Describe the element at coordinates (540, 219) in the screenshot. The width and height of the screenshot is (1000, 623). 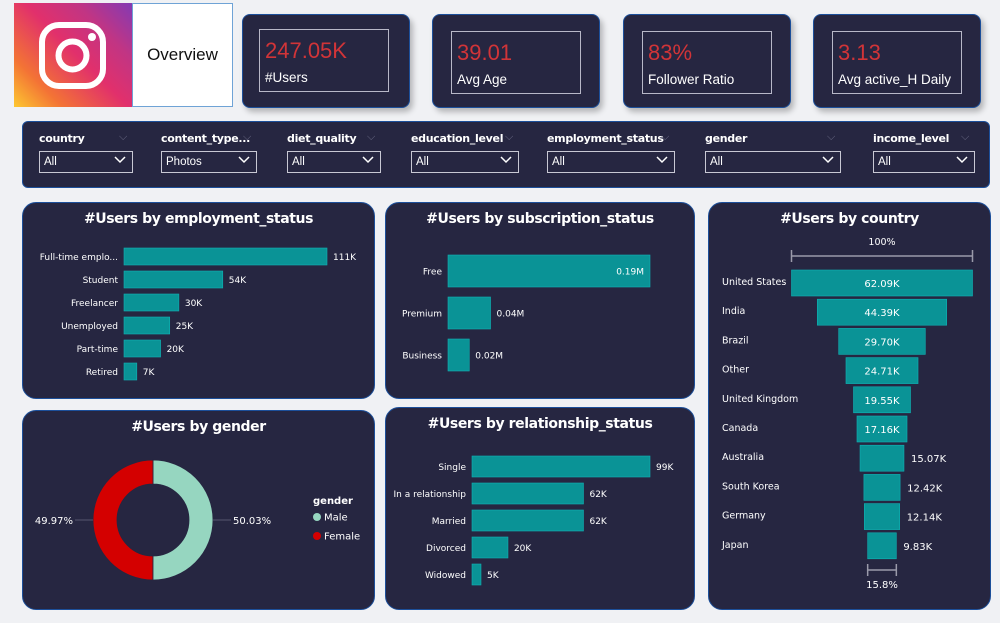
I see `chart-title: #Users by subscription_status` at that location.